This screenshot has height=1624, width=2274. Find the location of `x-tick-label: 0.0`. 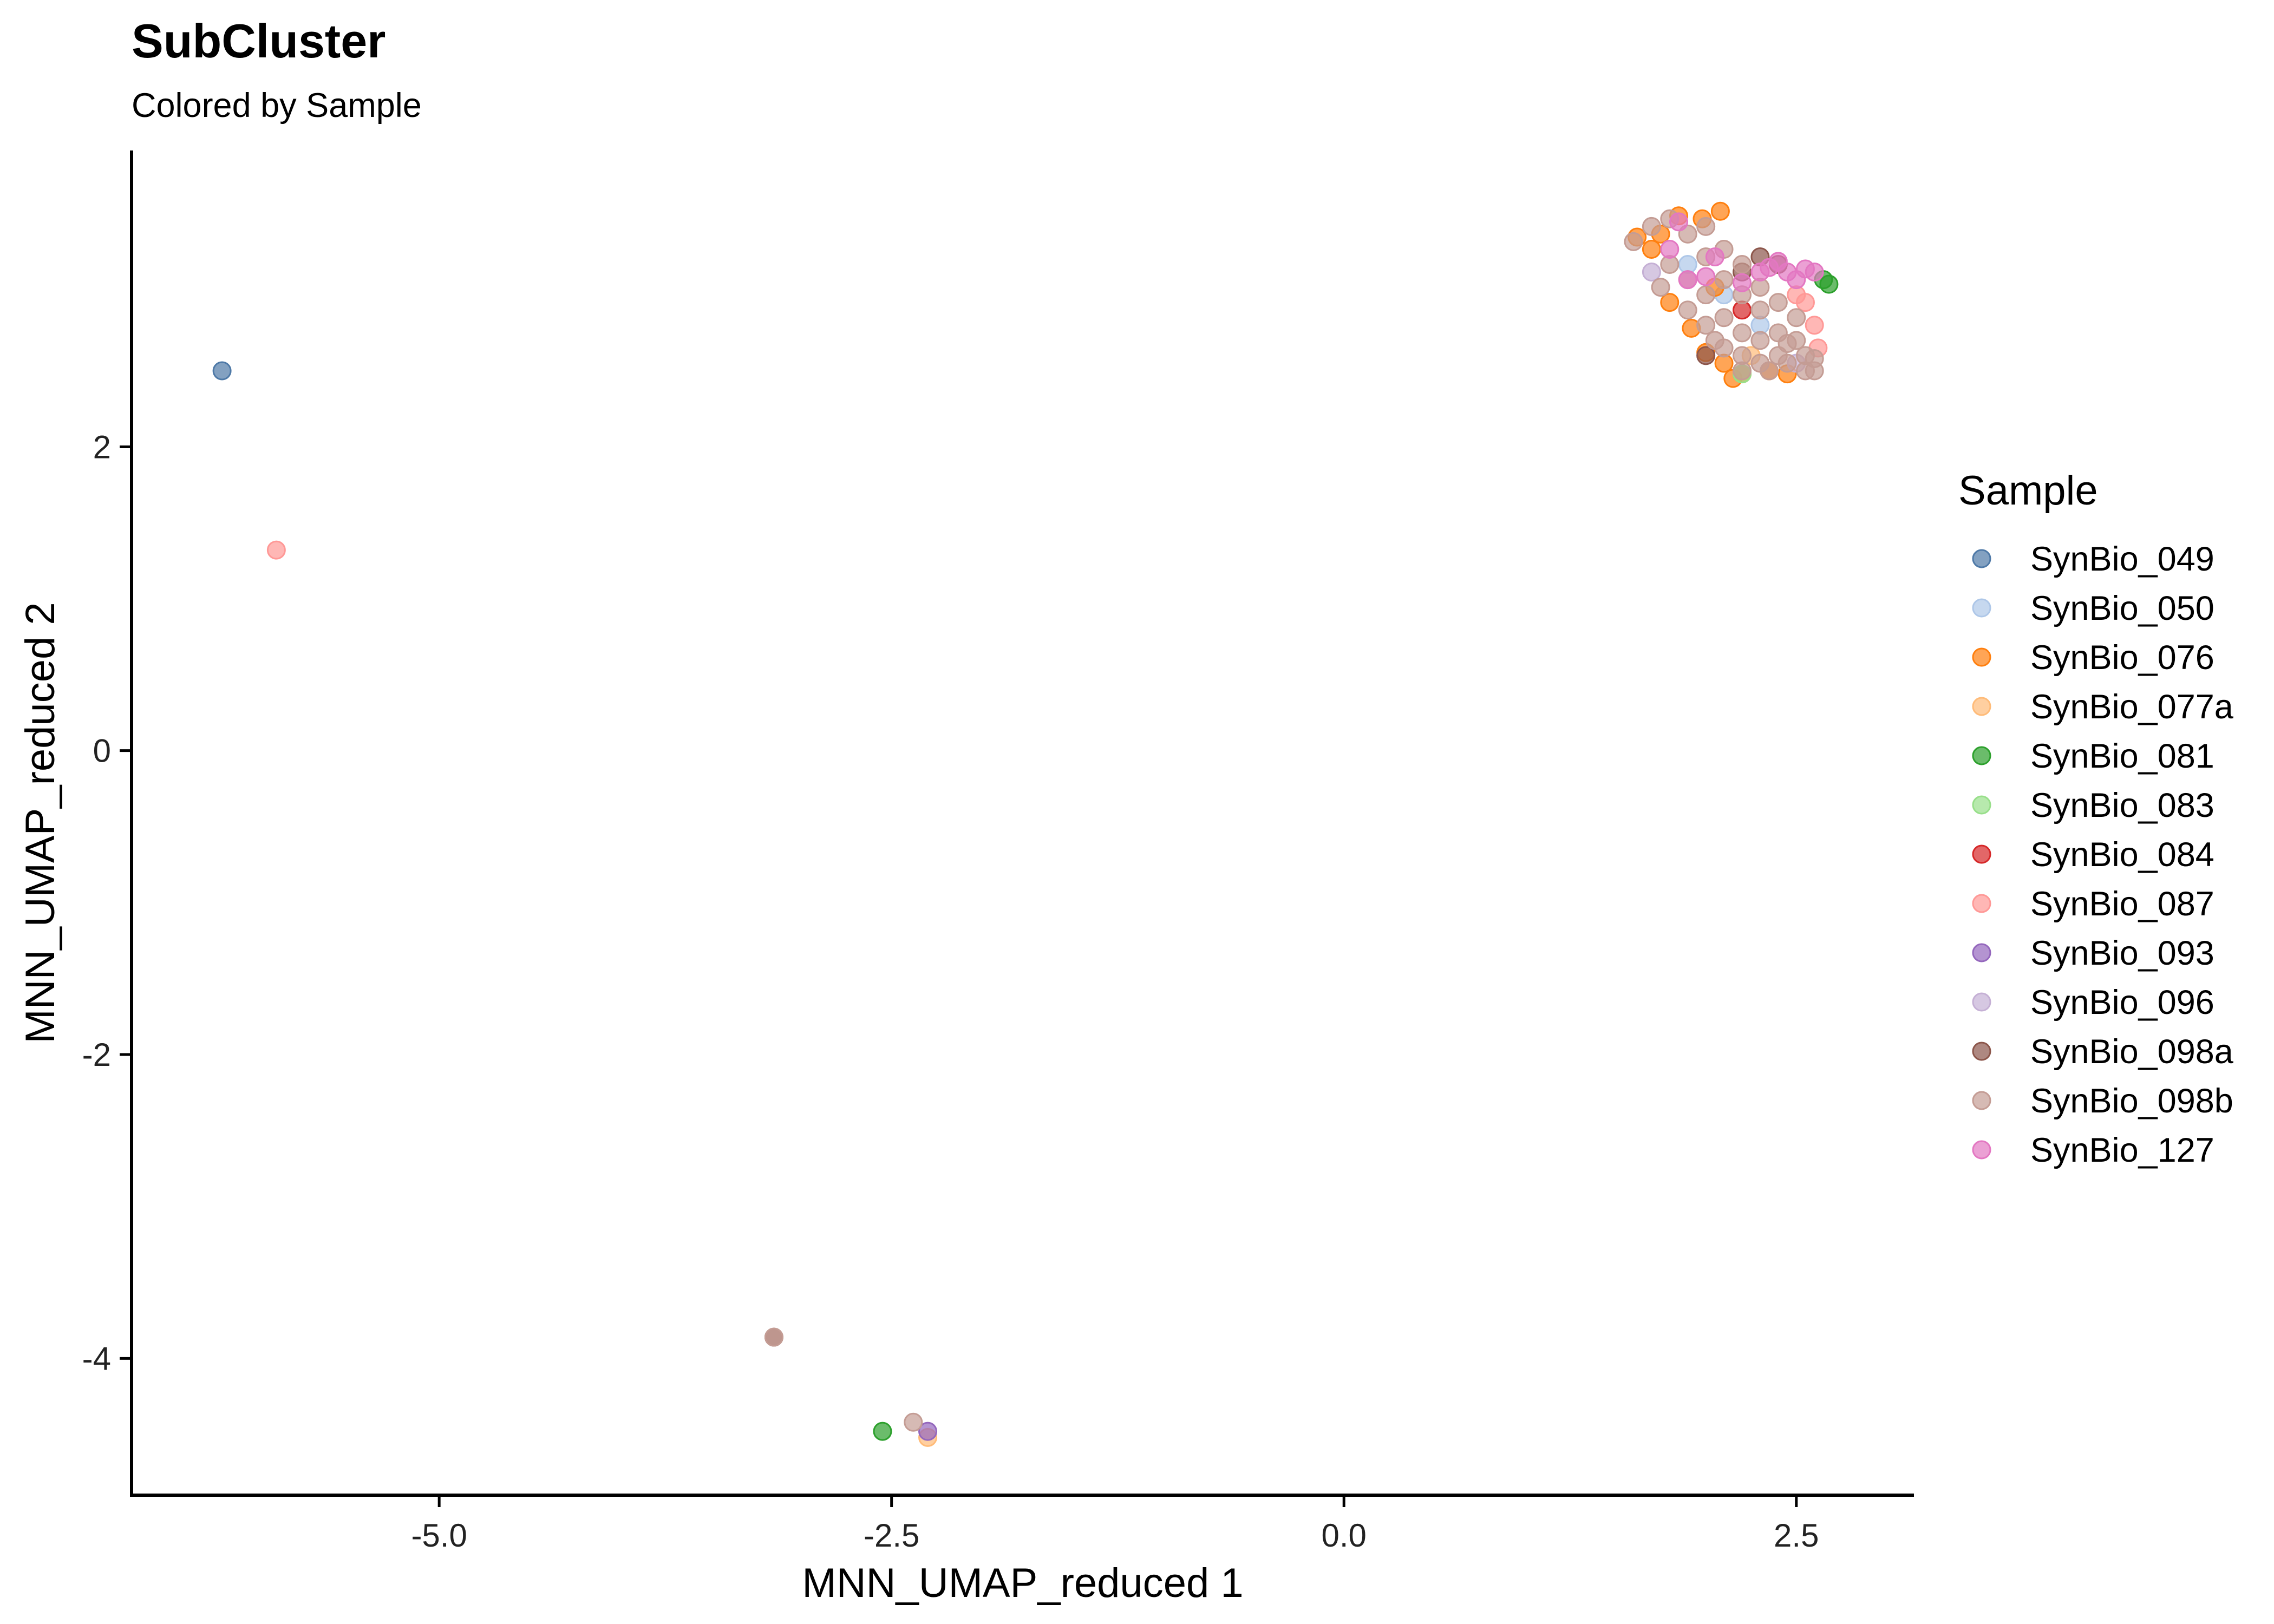

x-tick-label: 0.0 is located at coordinates (1344, 1535).